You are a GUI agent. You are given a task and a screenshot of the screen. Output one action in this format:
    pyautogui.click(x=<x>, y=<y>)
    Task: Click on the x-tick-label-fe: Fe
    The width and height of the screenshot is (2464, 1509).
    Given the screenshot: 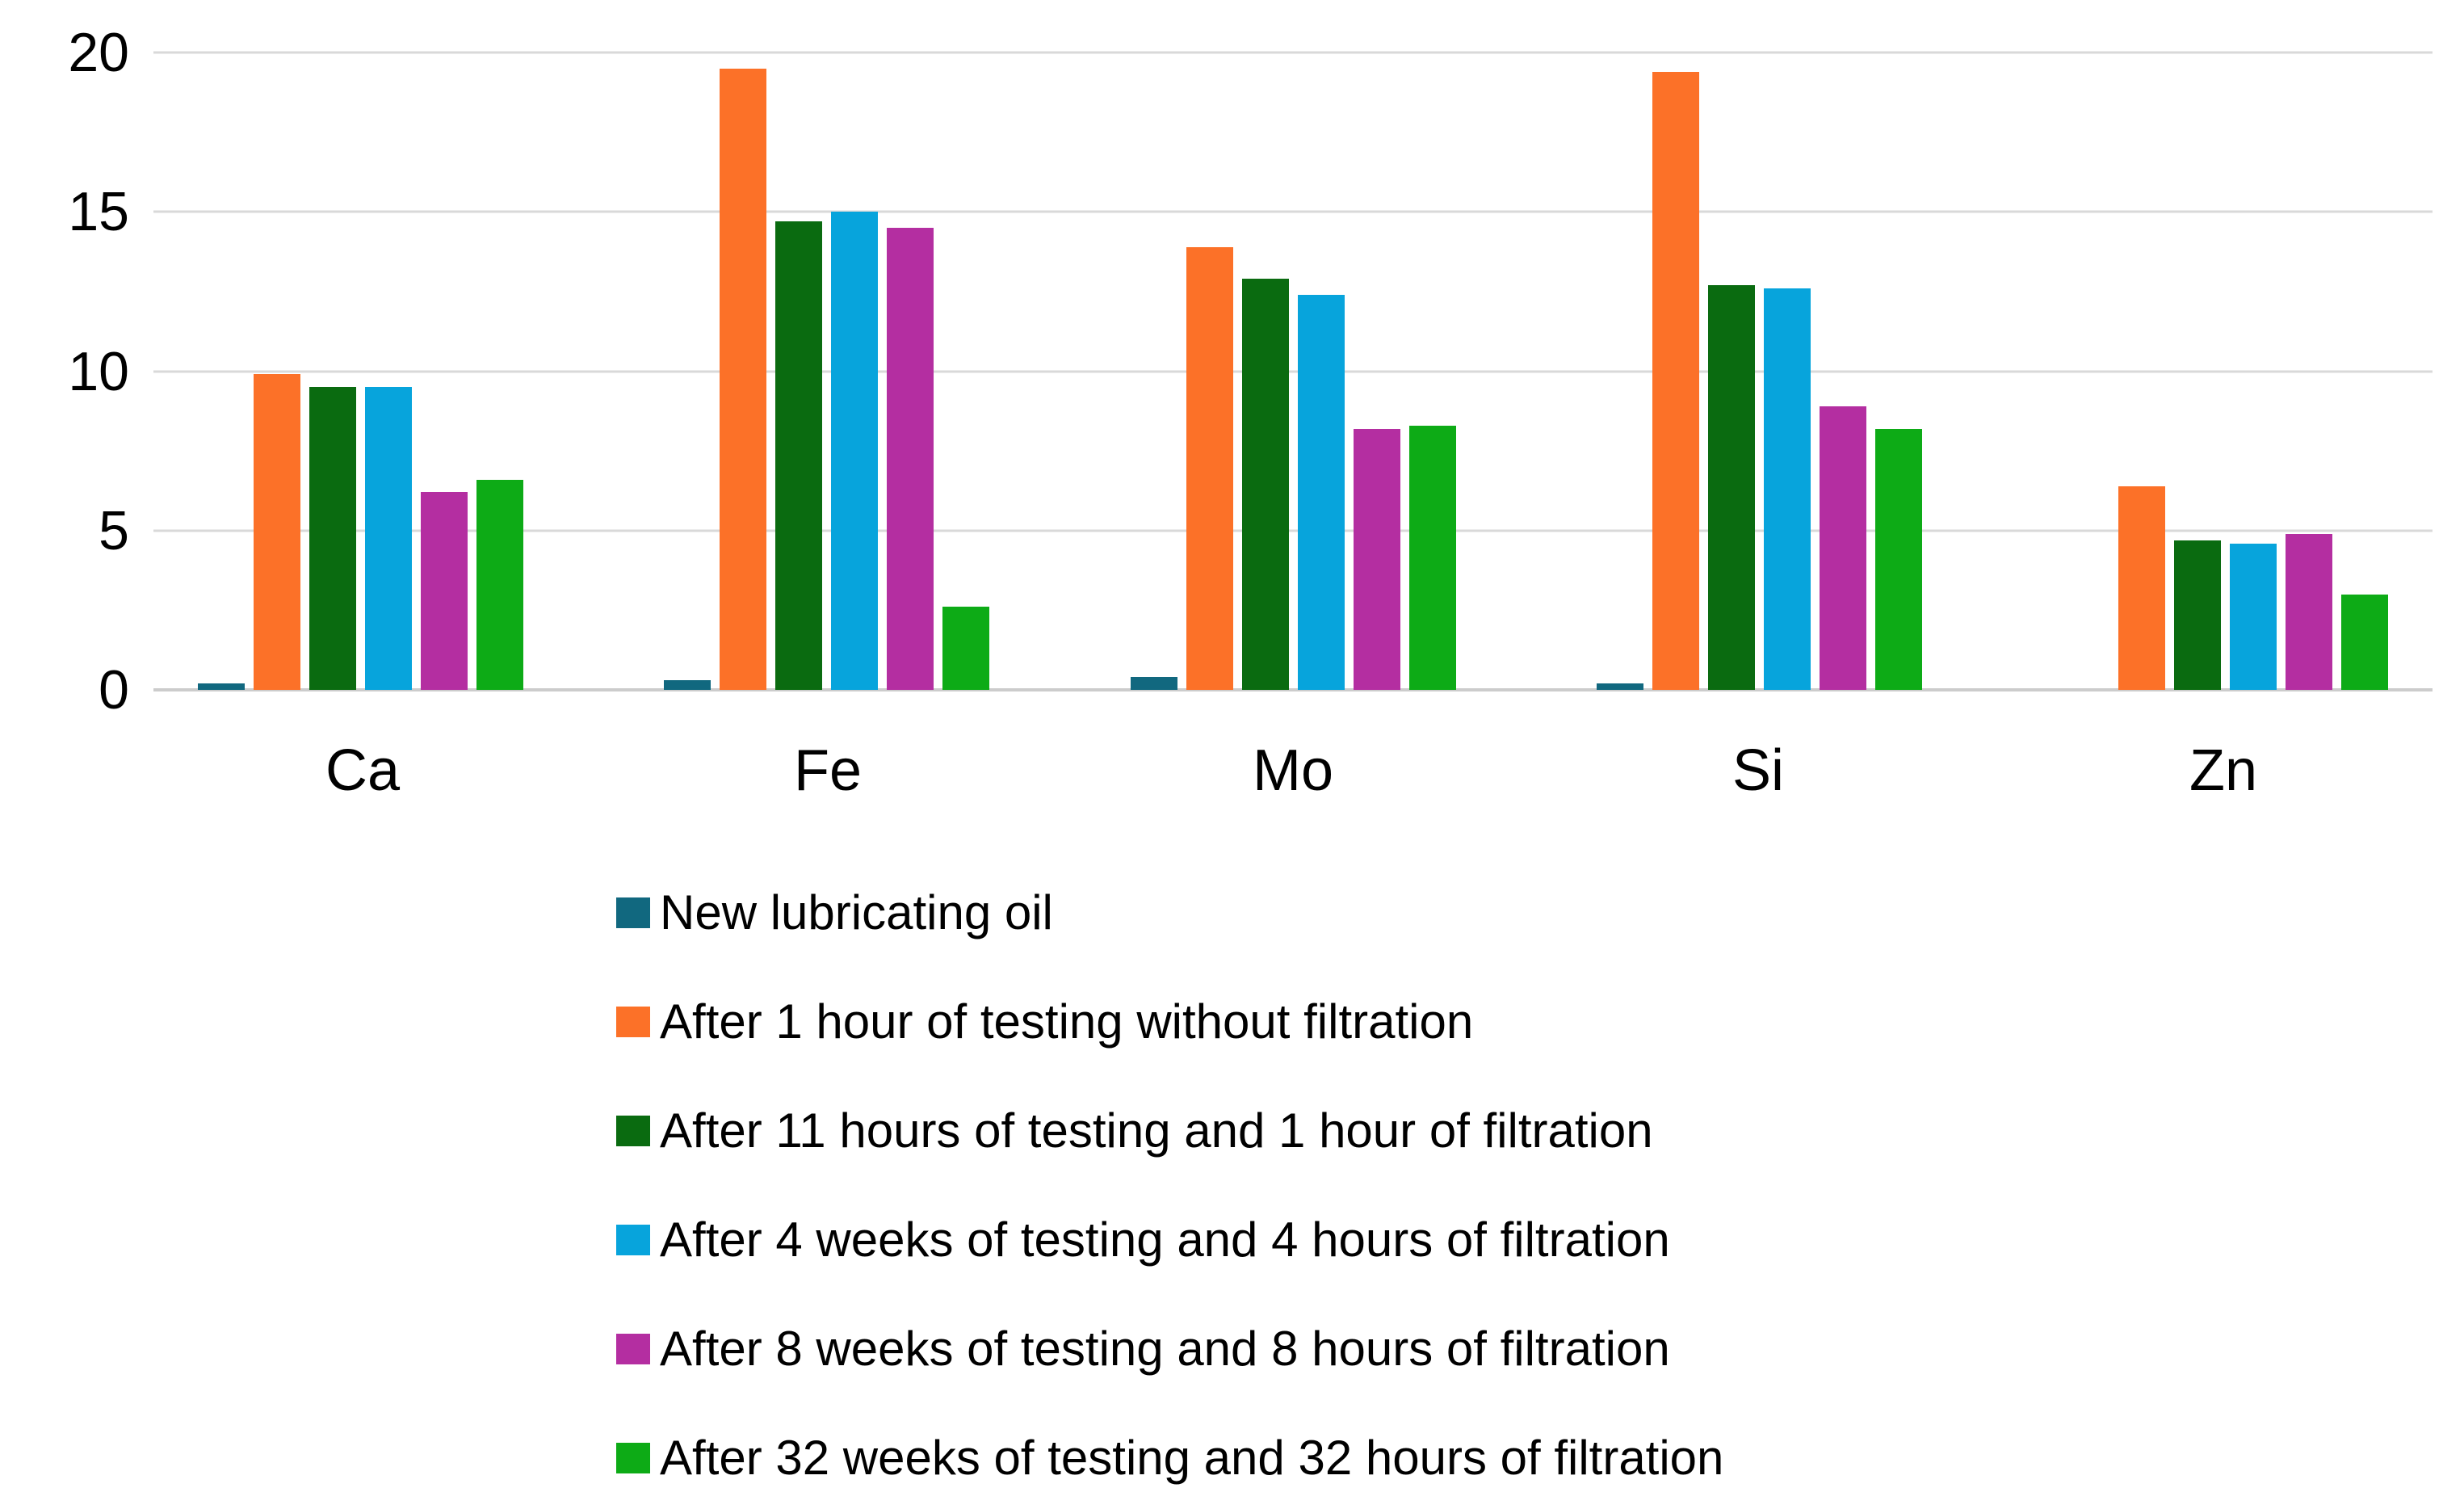 What is the action you would take?
    pyautogui.click(x=828, y=770)
    